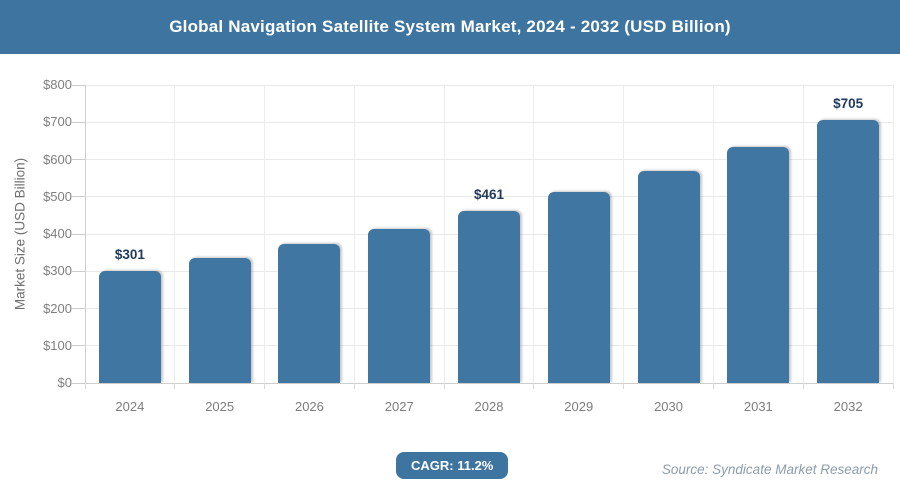 The height and width of the screenshot is (500, 900). What do you see at coordinates (579, 406) in the screenshot?
I see `x-tick-label: 2029` at bounding box center [579, 406].